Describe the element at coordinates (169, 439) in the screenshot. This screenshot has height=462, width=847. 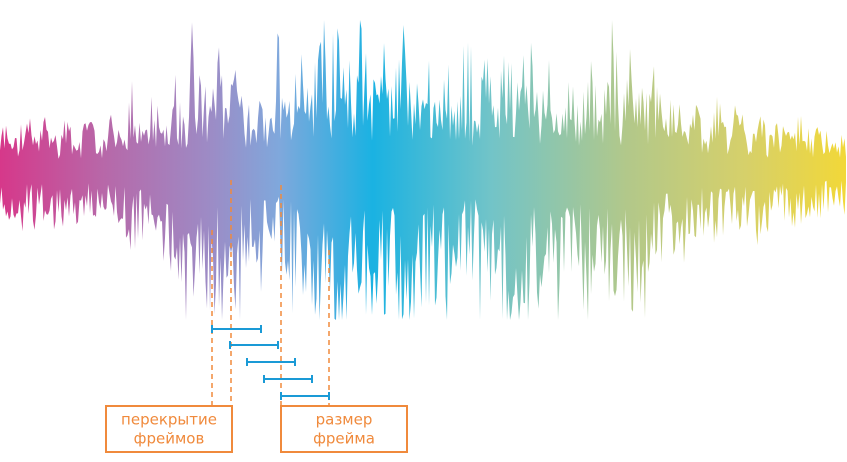
I see `label-text: фреймов` at that location.